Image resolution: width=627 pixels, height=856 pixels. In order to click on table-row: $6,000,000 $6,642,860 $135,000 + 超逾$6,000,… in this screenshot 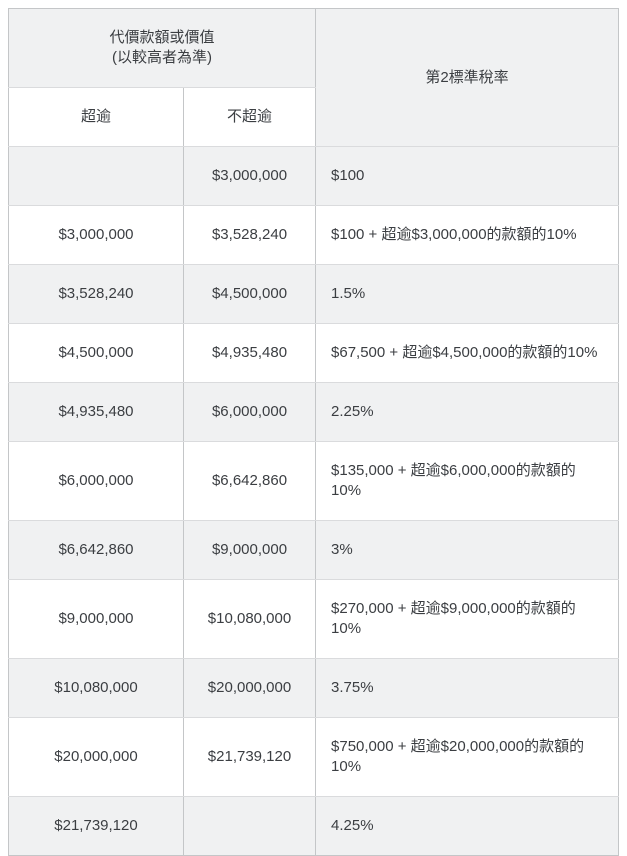, I will do `click(314, 481)`.